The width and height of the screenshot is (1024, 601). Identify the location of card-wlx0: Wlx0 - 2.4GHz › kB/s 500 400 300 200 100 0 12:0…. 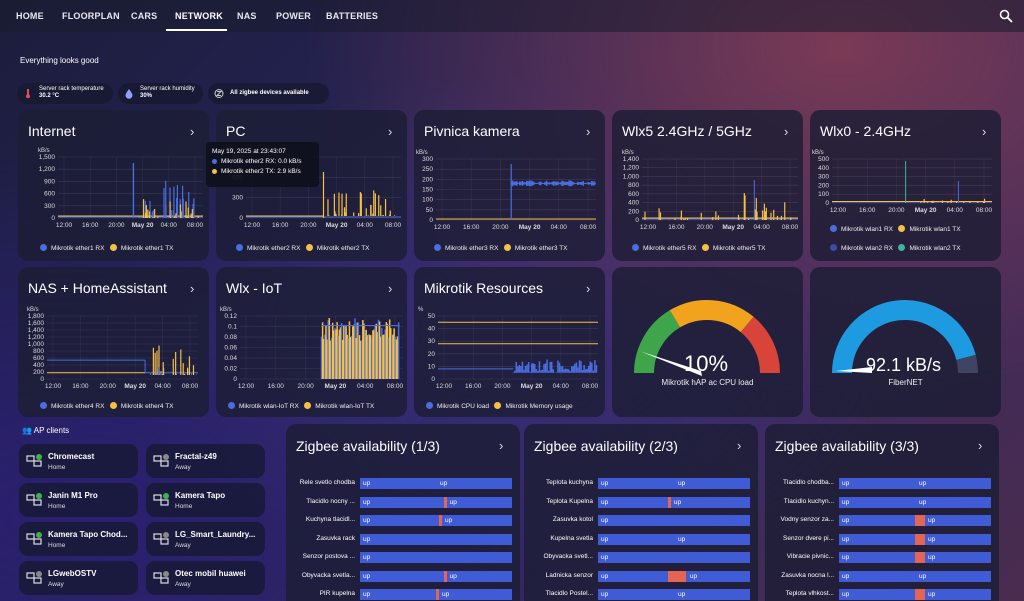
(905, 185).